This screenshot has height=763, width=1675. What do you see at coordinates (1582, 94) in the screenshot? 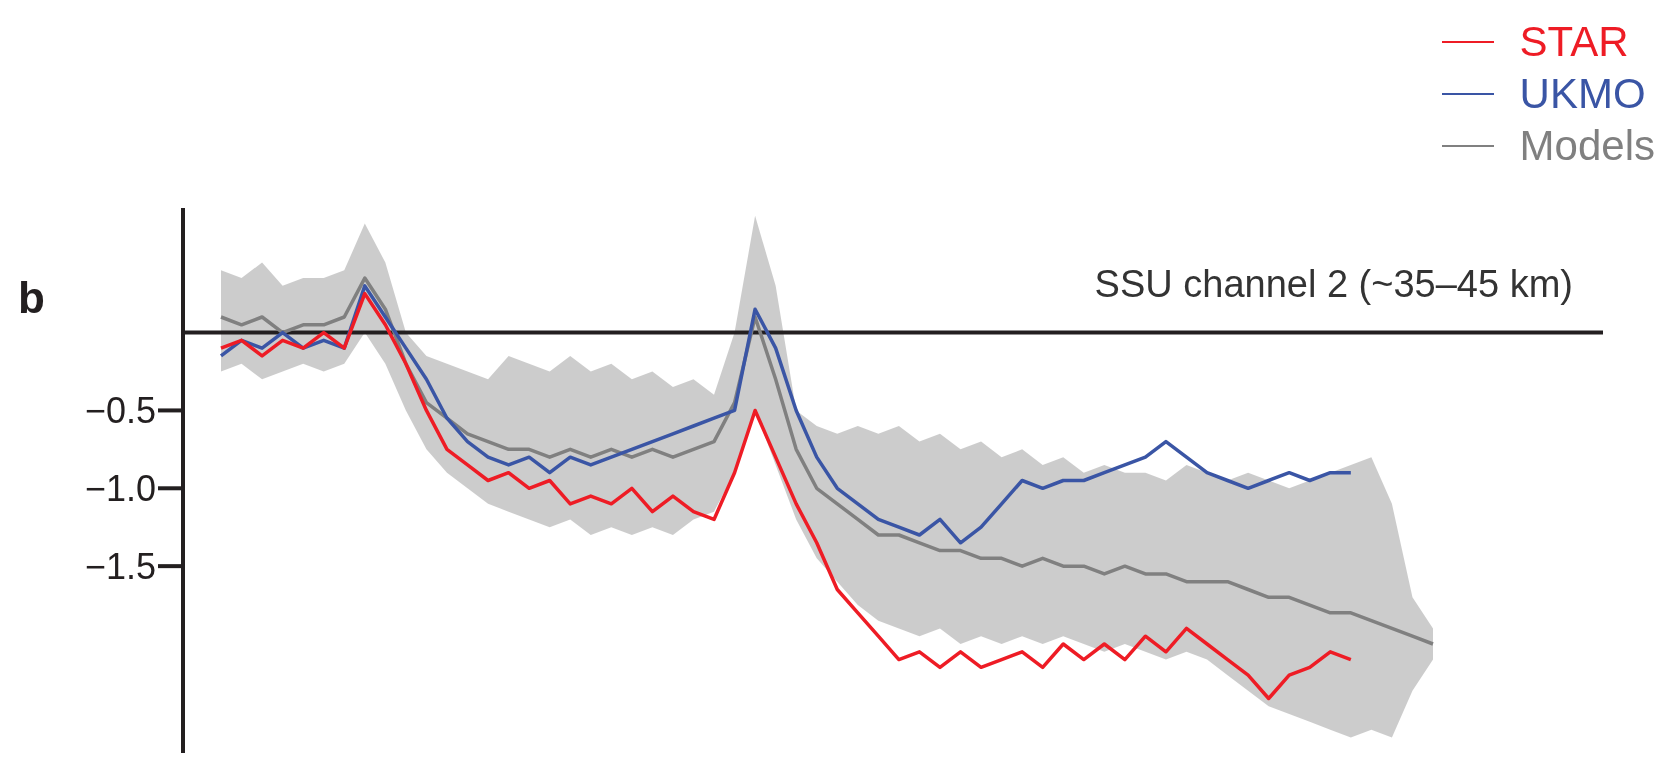
I see `legend-label: UKMO` at bounding box center [1582, 94].